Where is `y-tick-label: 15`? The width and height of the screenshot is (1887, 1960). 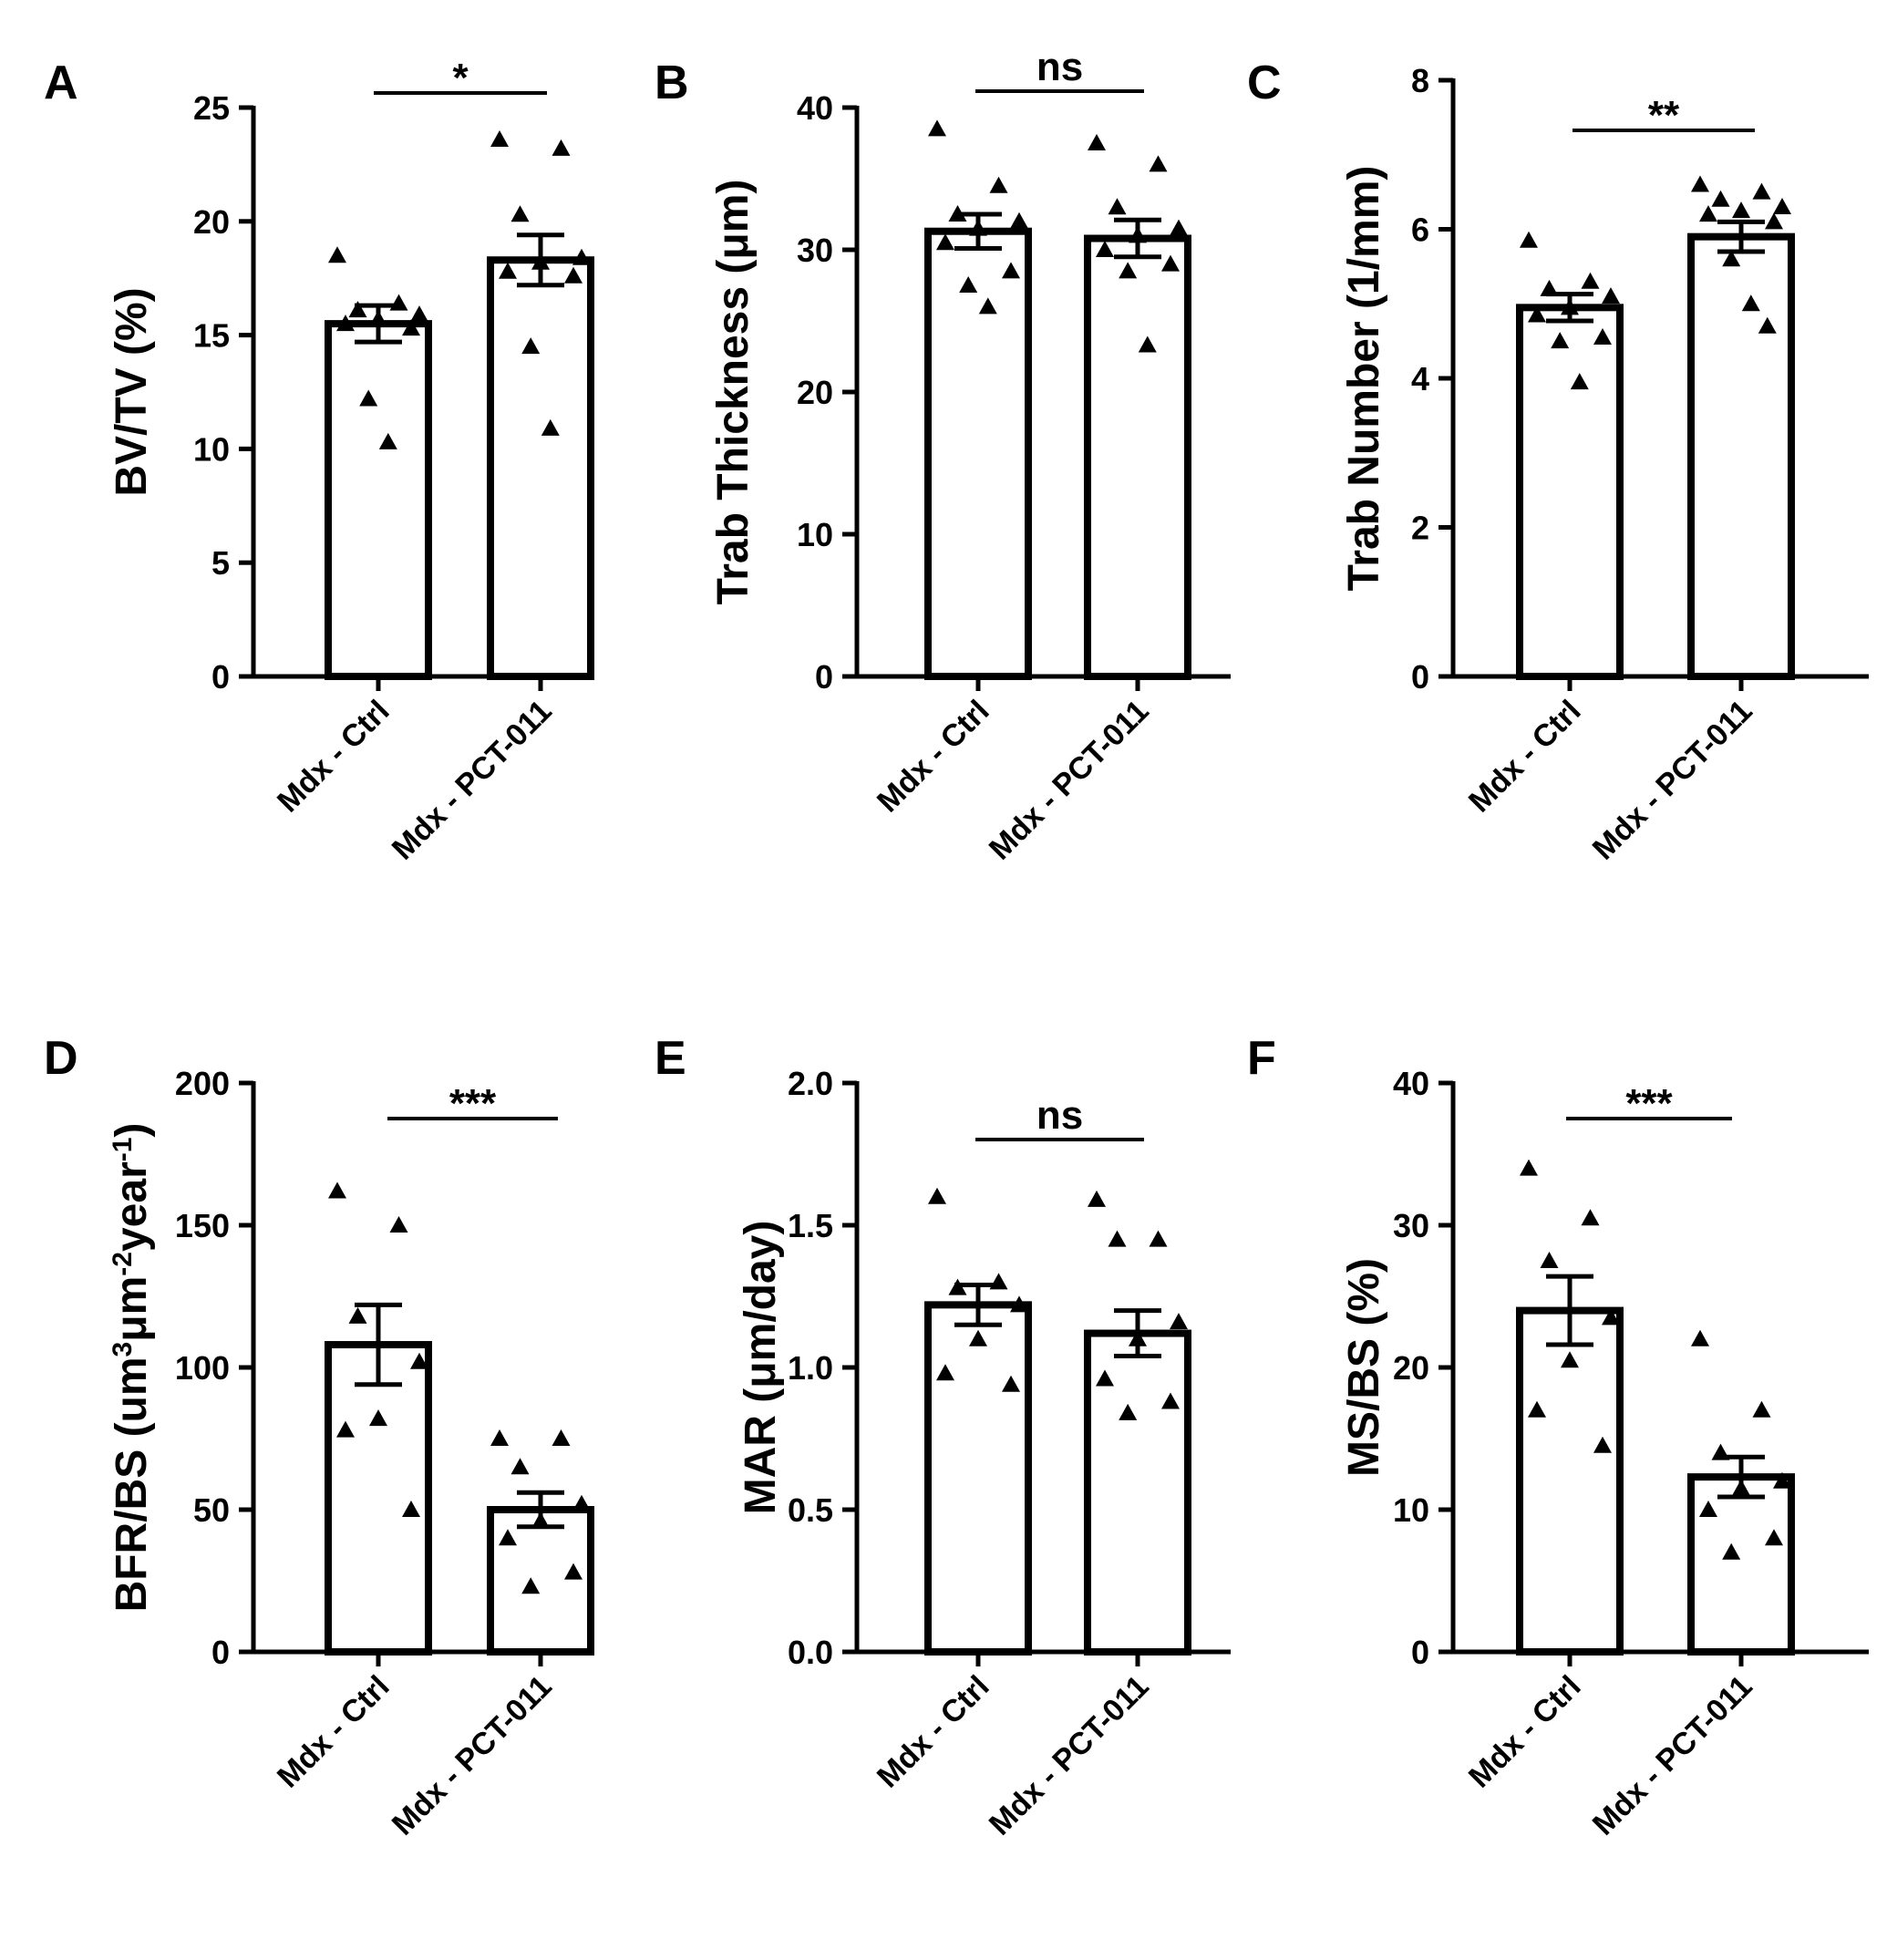 y-tick-label: 15 is located at coordinates (212, 336).